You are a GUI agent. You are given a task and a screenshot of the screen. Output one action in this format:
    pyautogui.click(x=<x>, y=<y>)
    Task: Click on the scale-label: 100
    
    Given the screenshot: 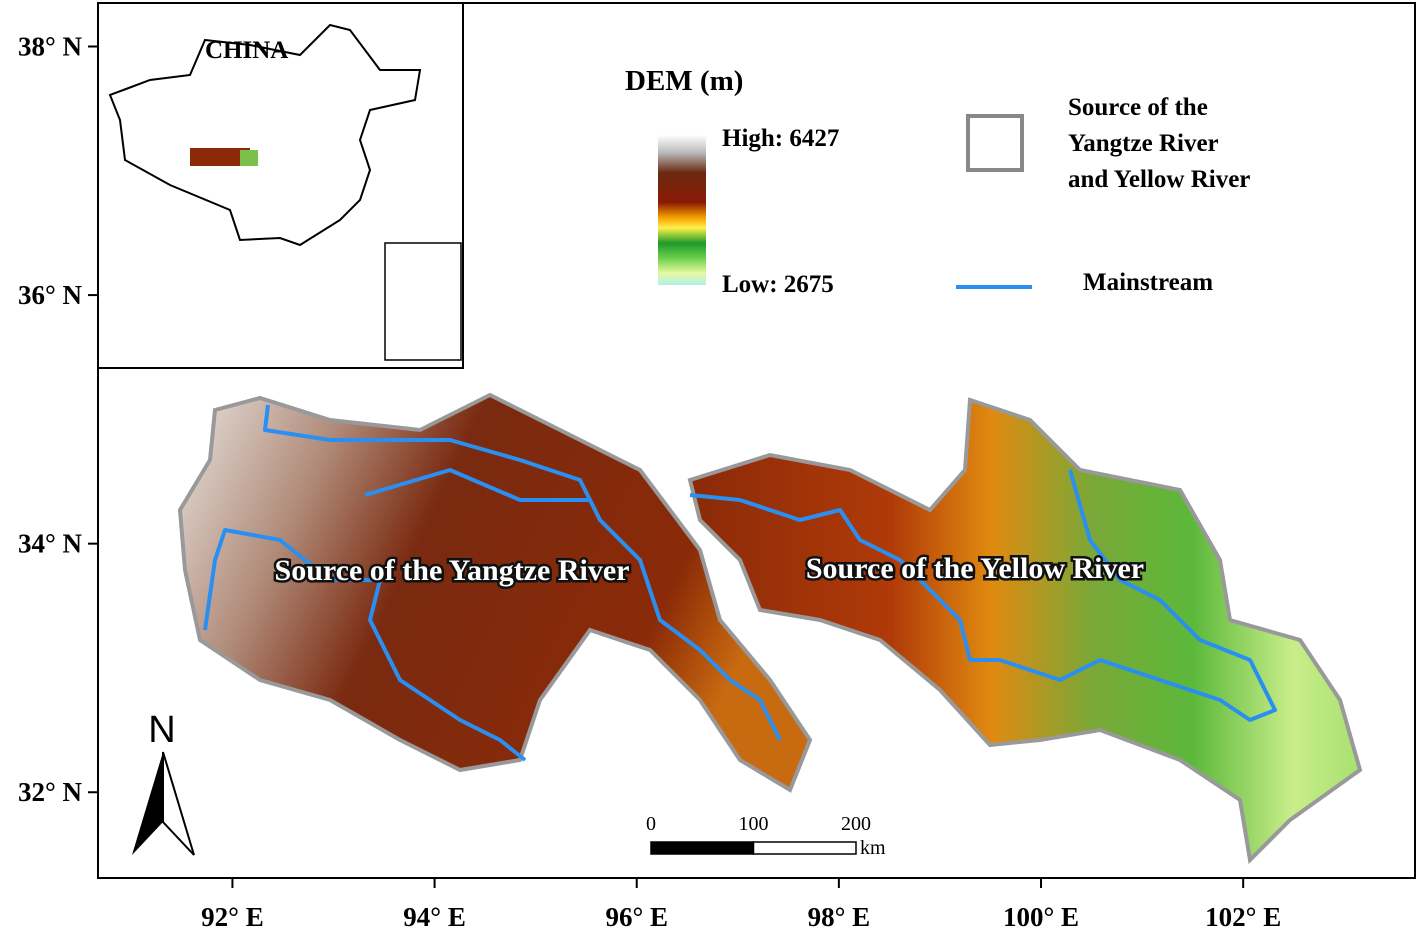 What is the action you would take?
    pyautogui.click(x=754, y=824)
    